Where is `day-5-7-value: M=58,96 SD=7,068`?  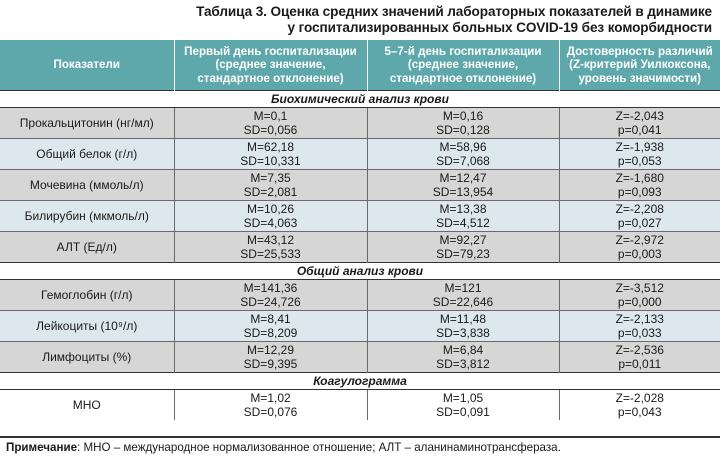 day-5-7-value: M=58,96 SD=7,068 is located at coordinates (462, 154).